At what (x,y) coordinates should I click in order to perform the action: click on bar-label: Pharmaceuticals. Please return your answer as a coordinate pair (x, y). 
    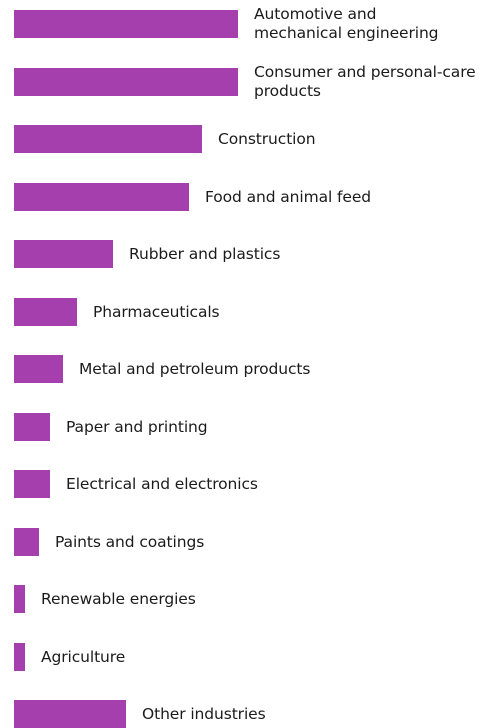
    Looking at the image, I should click on (156, 312).